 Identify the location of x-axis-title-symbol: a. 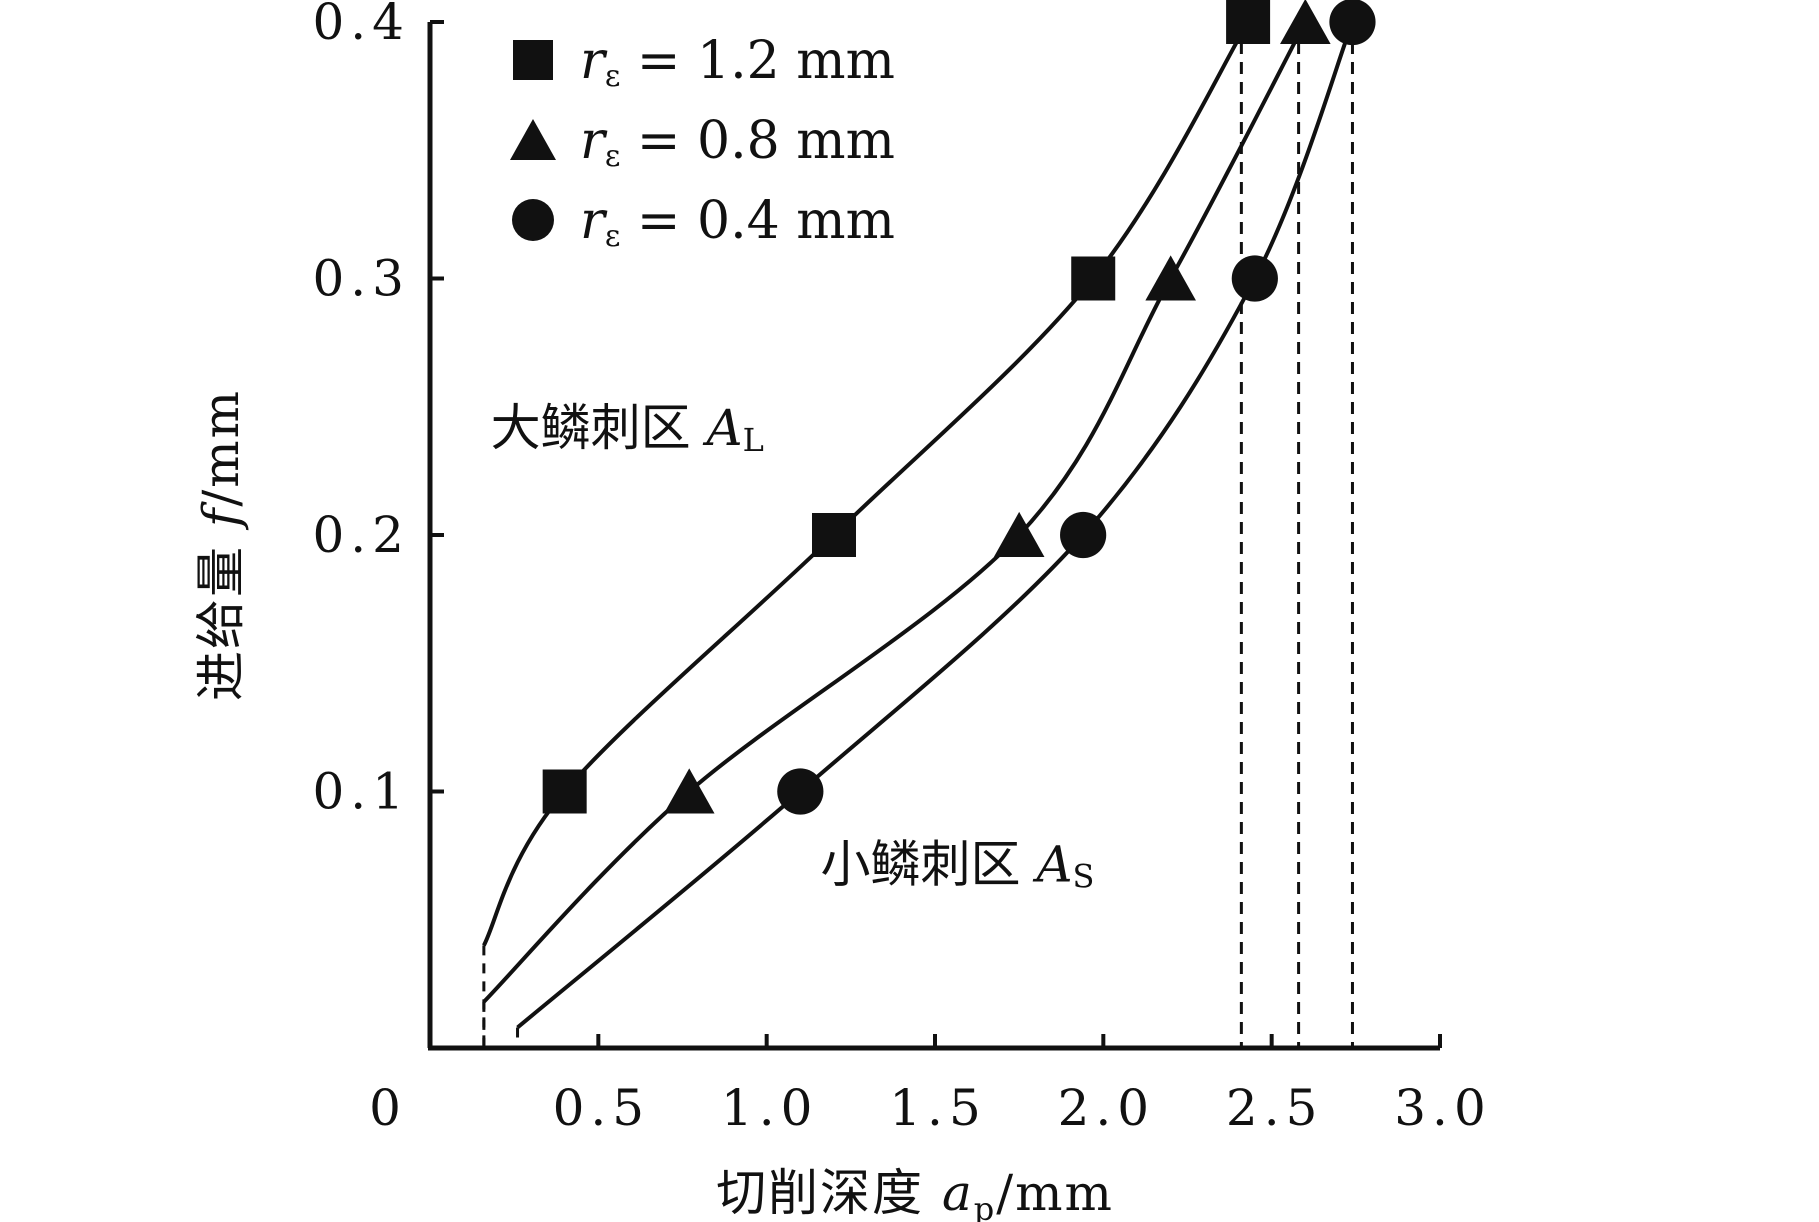
(958, 1193).